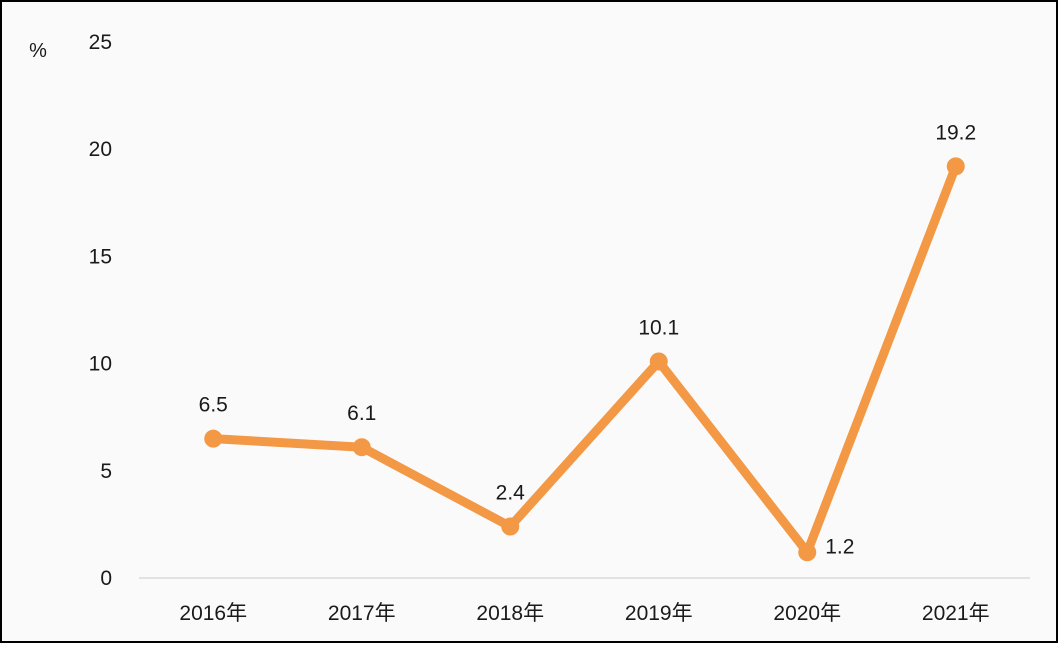 This screenshot has width=1058, height=645. What do you see at coordinates (362, 613) in the screenshot?
I see `x-tick-label: 2017年` at bounding box center [362, 613].